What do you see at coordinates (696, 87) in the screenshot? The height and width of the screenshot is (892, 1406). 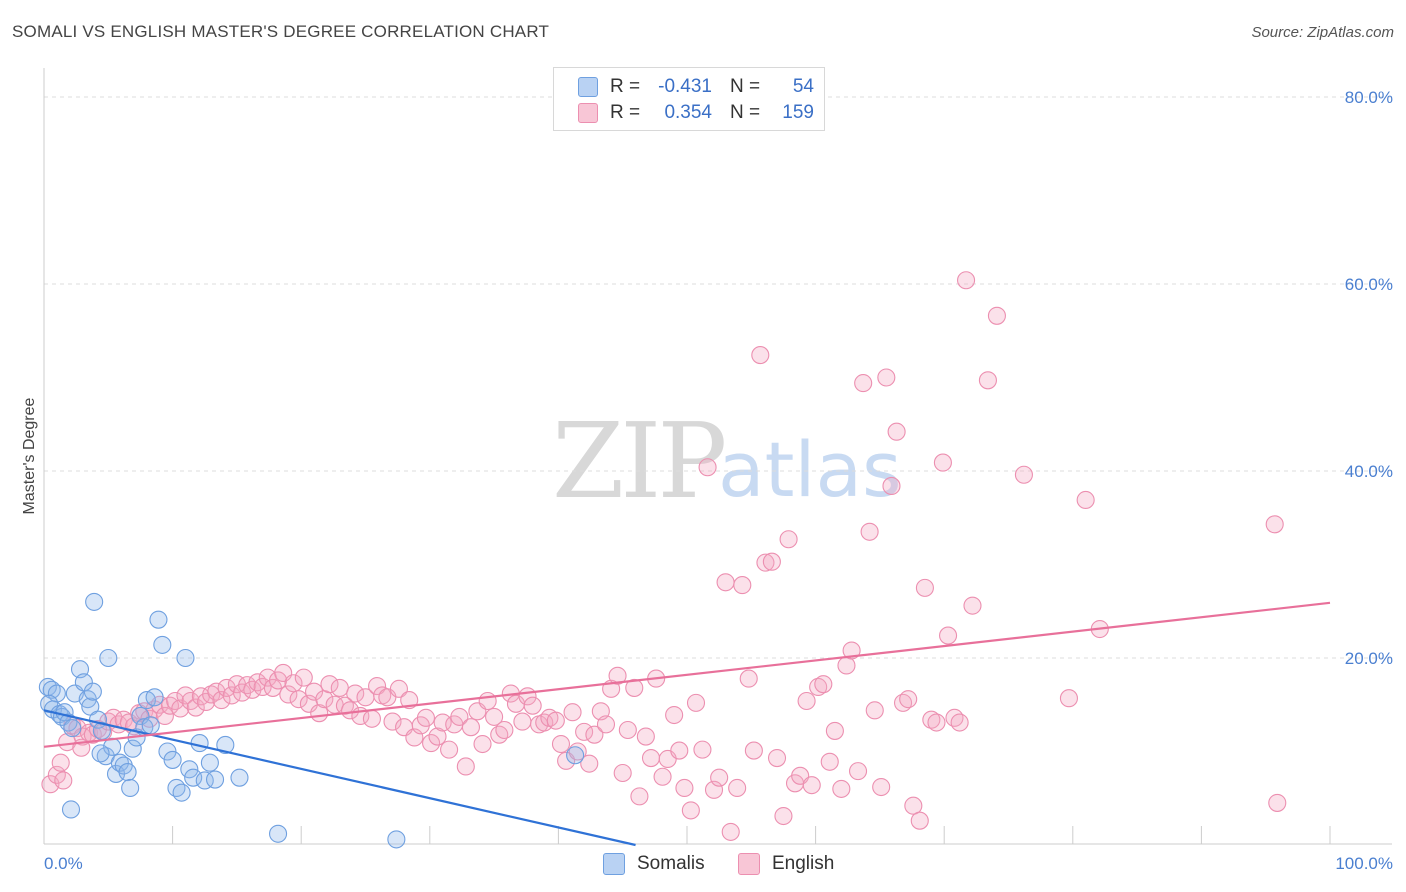 I see `legend-row-somalis: R = -0.431 N = 54` at bounding box center [696, 87].